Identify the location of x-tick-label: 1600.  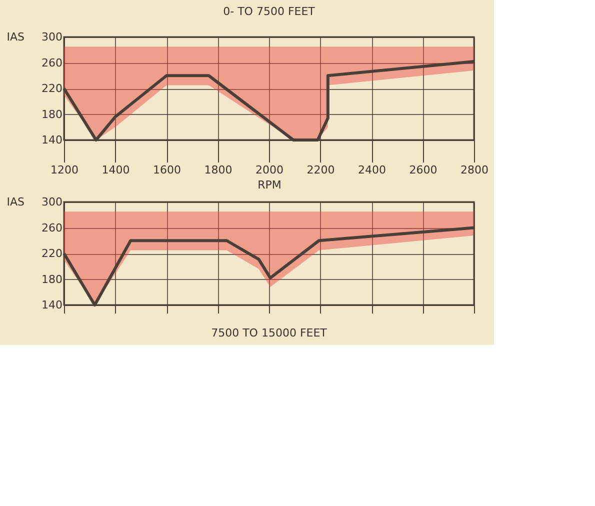
(167, 170).